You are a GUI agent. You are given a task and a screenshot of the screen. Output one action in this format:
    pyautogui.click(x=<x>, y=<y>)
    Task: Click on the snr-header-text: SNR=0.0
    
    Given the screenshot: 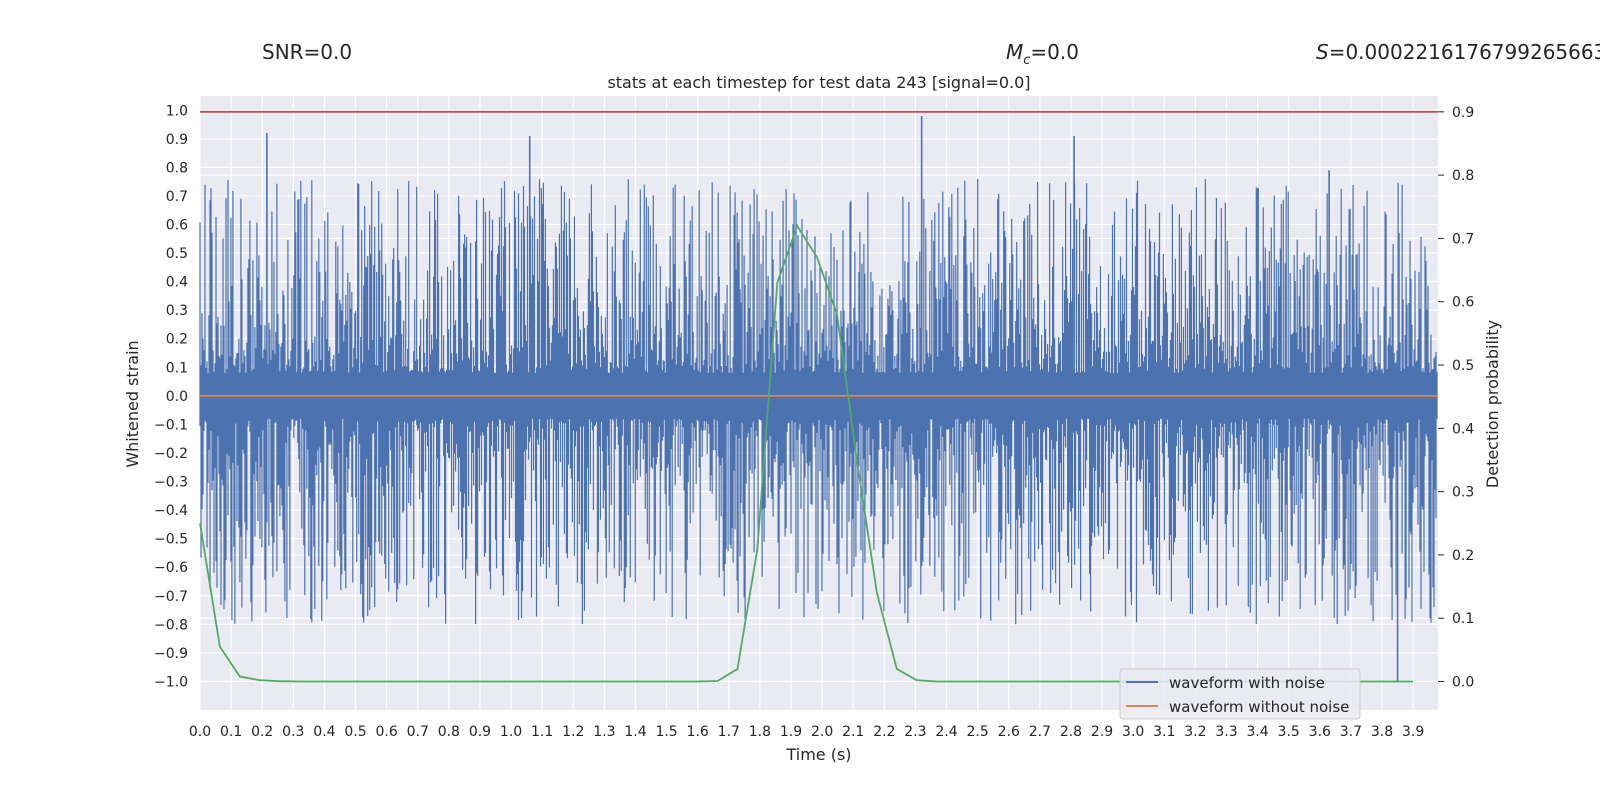 What is the action you would take?
    pyautogui.click(x=307, y=52)
    